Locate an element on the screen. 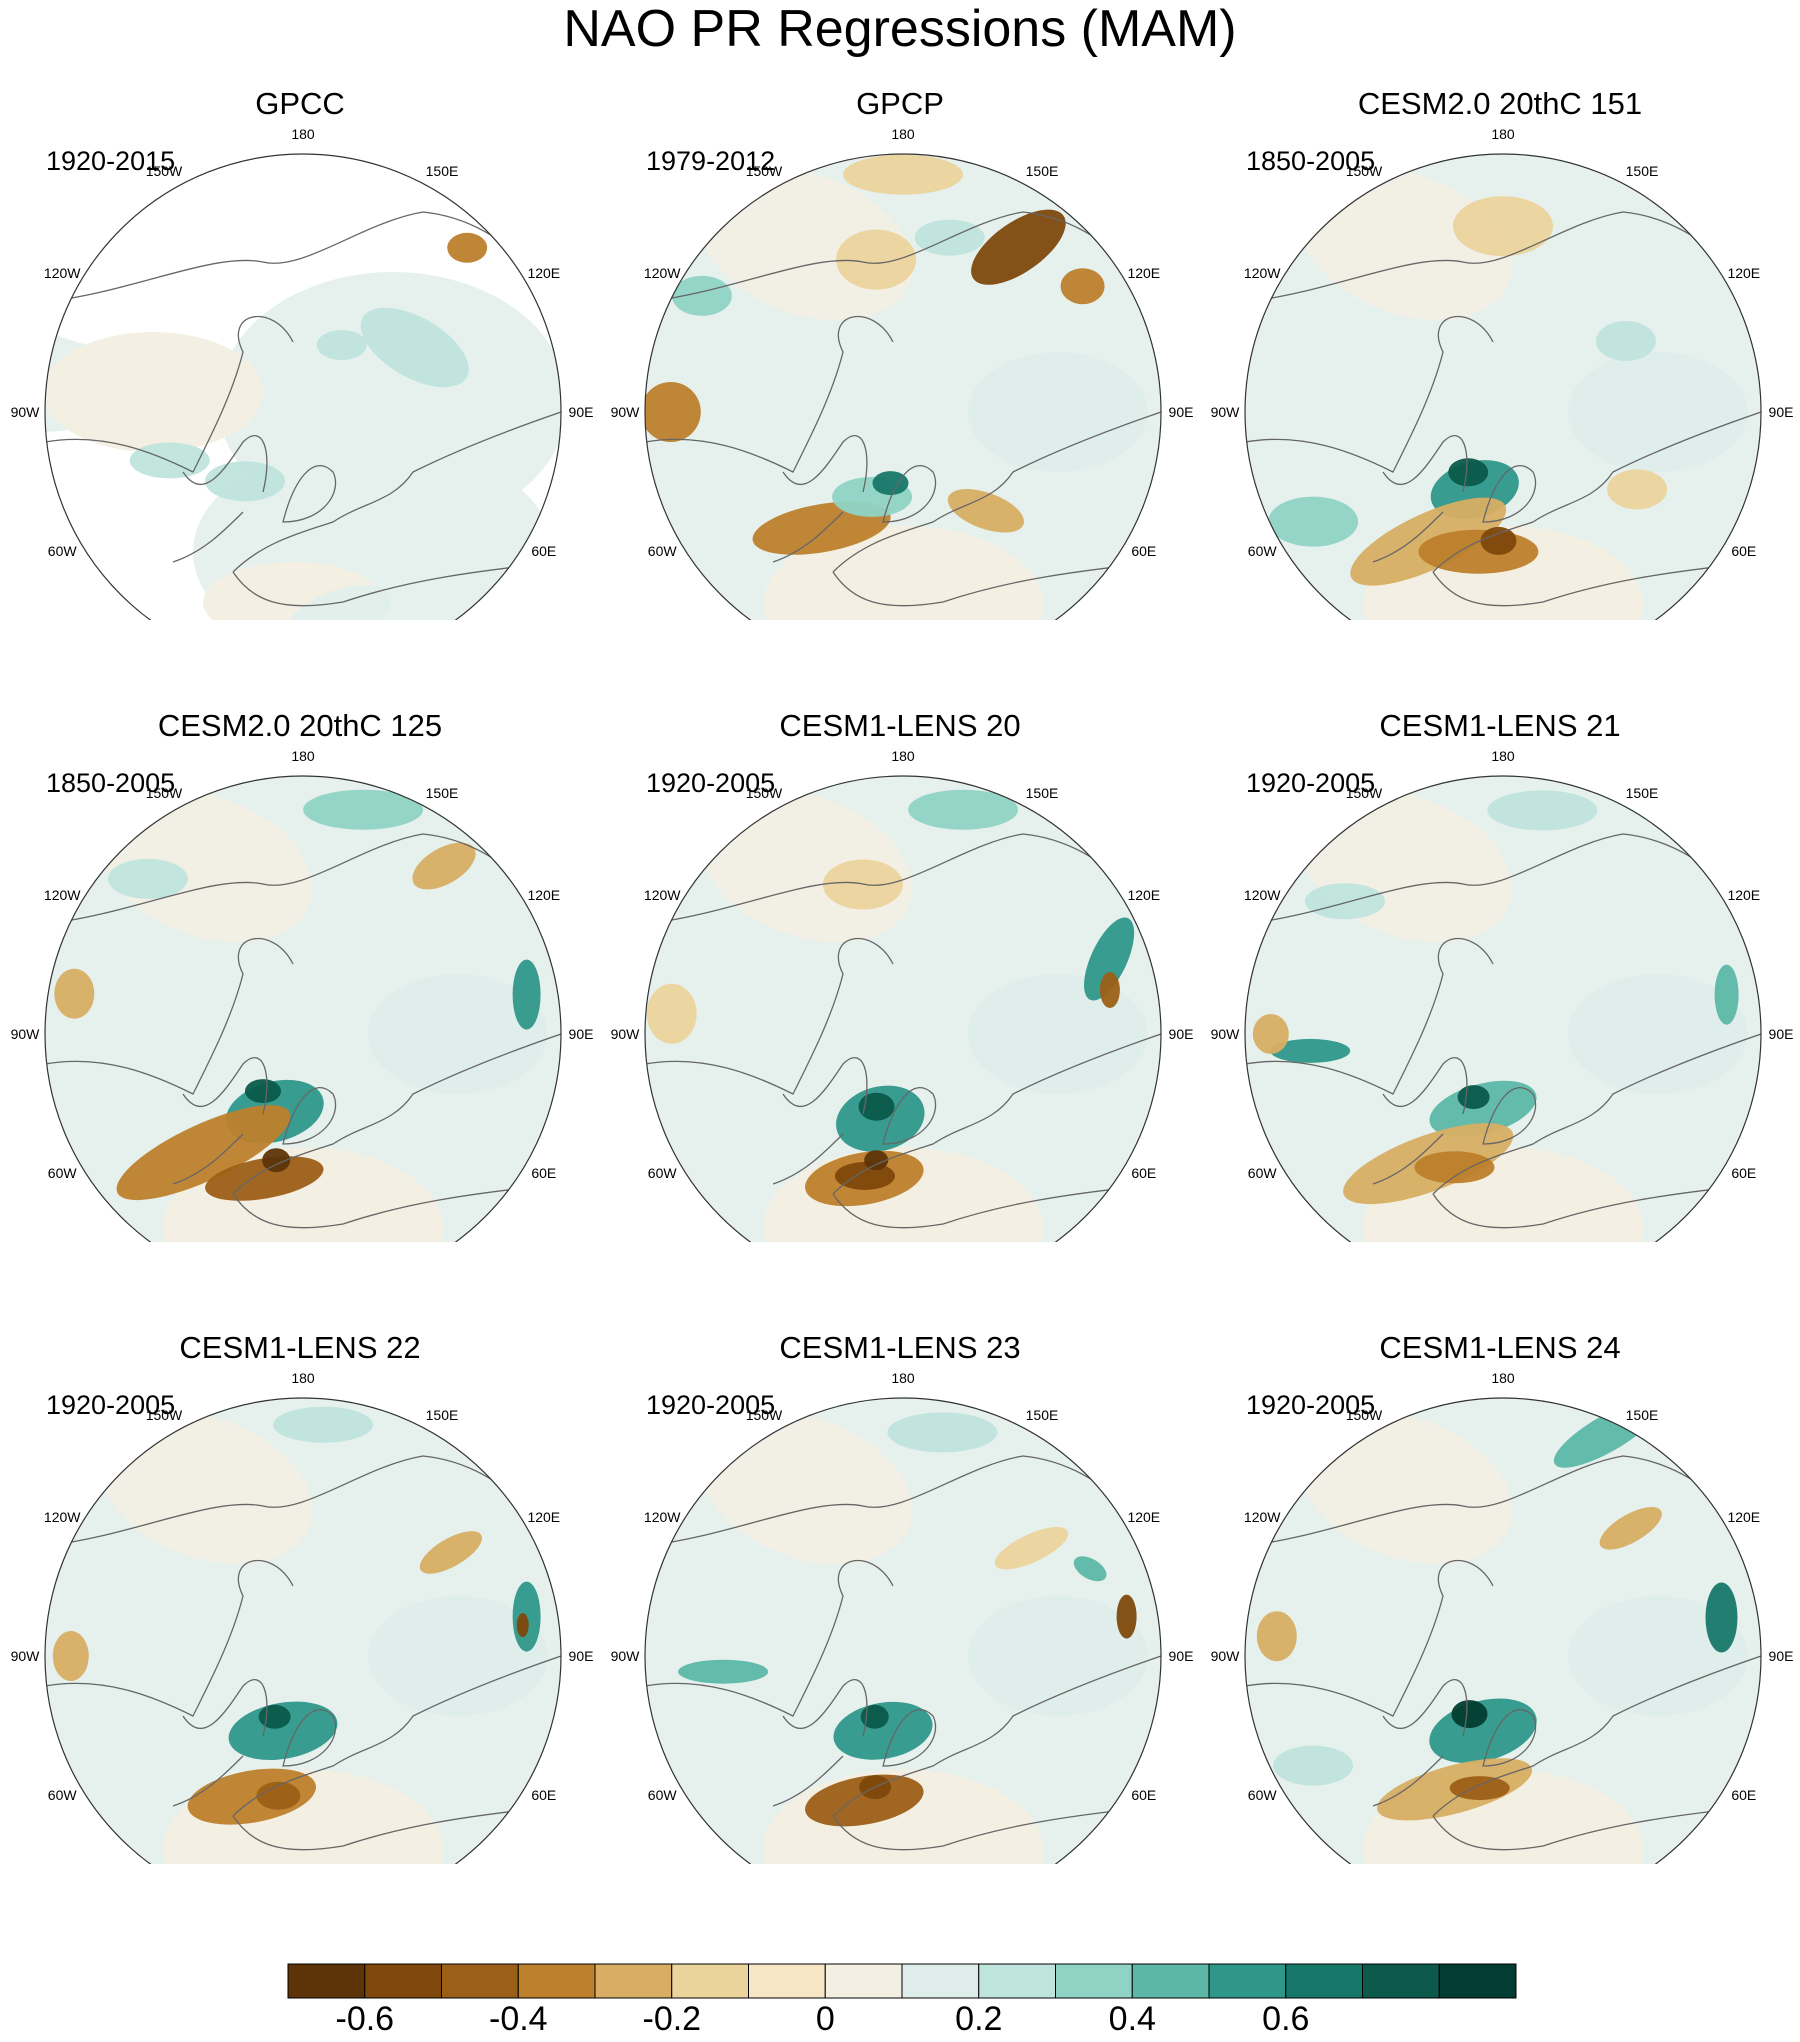 The width and height of the screenshot is (1800, 2042). panel-title: CESM1-LENS 23 is located at coordinates (900, 1347).